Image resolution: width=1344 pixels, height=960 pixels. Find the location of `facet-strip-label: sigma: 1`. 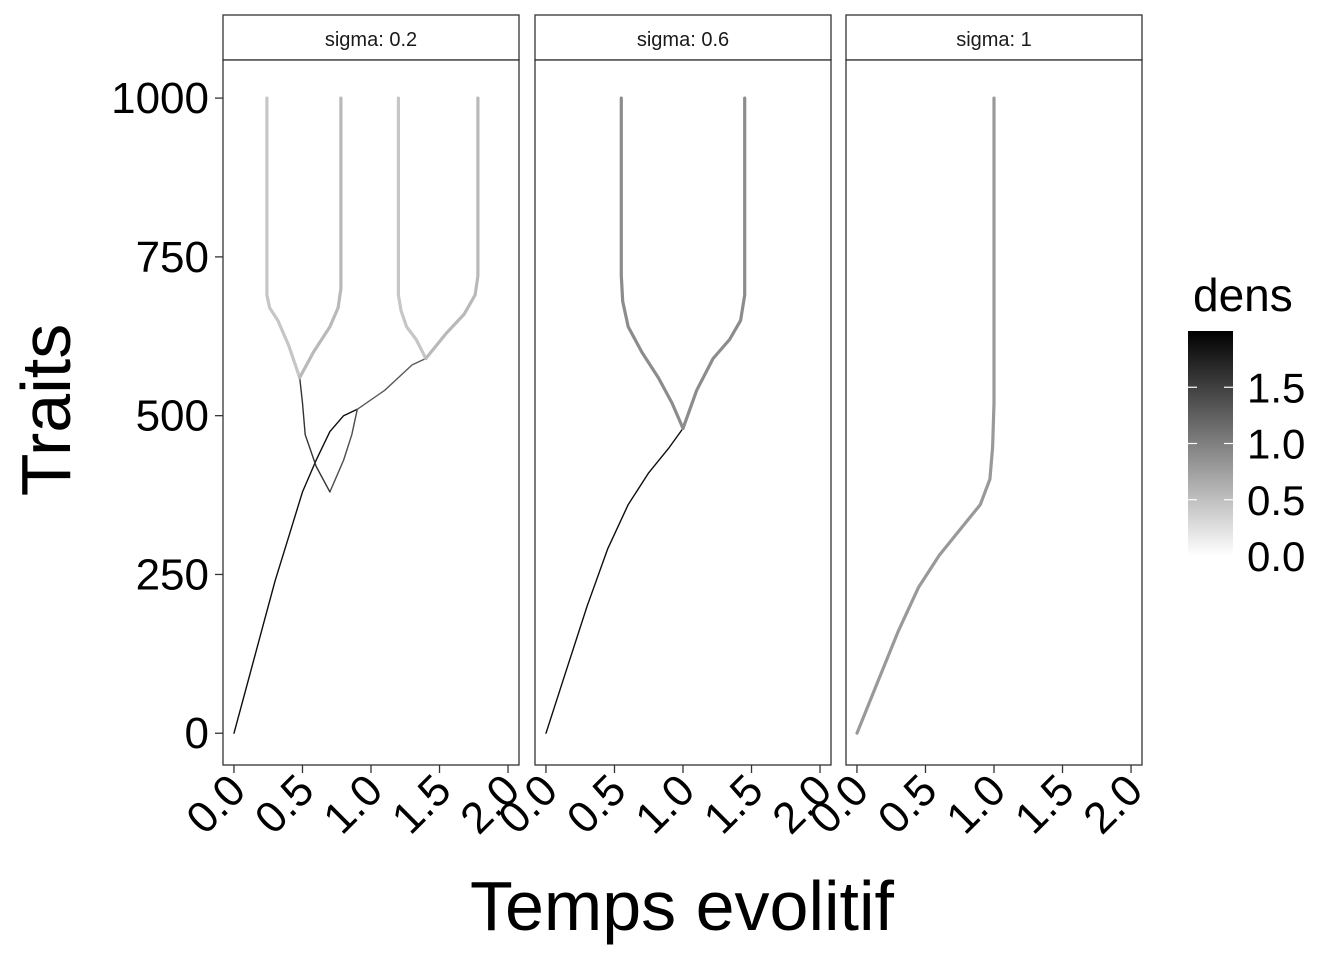

facet-strip-label: sigma: 1 is located at coordinates (994, 40).